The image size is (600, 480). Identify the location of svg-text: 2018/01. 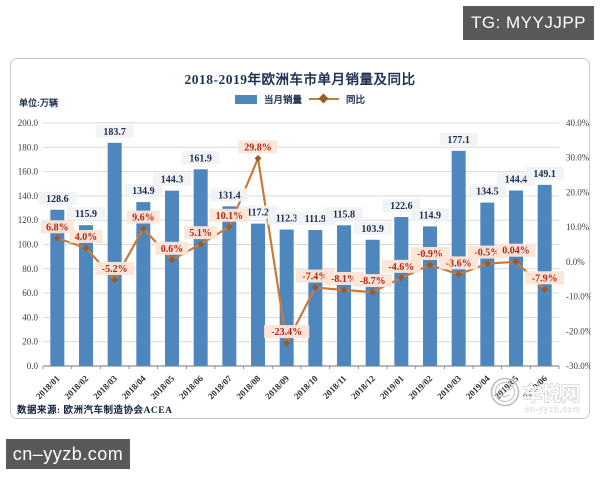
(48, 387).